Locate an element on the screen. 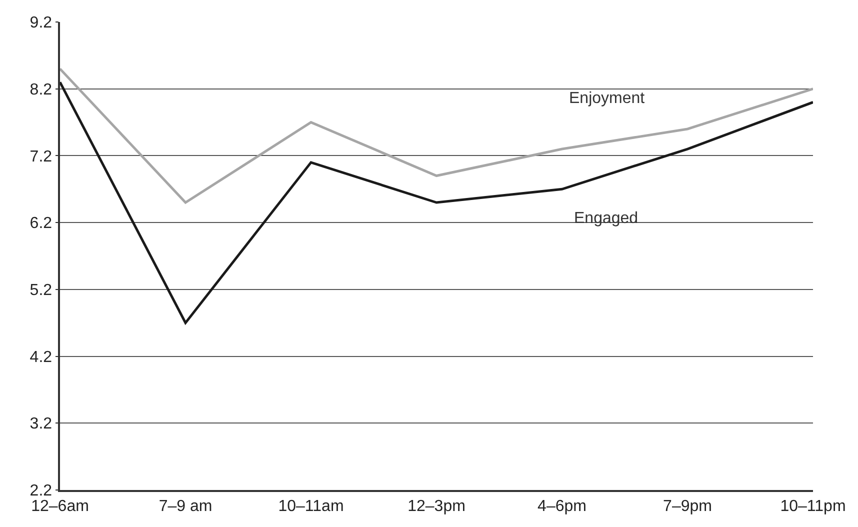 Image resolution: width=858 pixels, height=527 pixels. y-tick-label: 2.2 is located at coordinates (41, 491).